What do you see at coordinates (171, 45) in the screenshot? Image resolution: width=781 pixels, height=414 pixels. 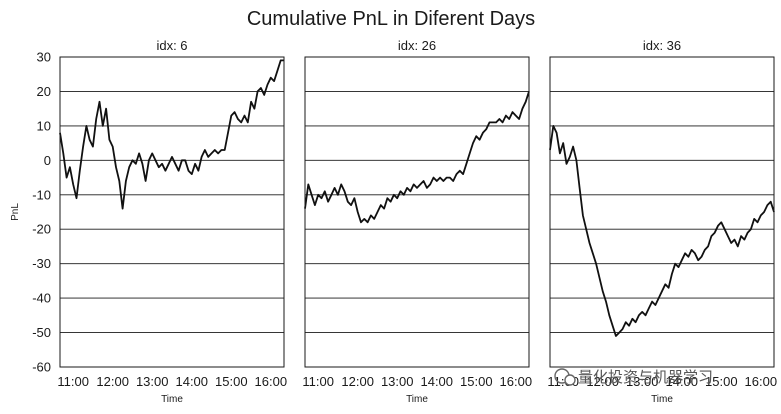 I see `subplot-title: idx: 6` at bounding box center [171, 45].